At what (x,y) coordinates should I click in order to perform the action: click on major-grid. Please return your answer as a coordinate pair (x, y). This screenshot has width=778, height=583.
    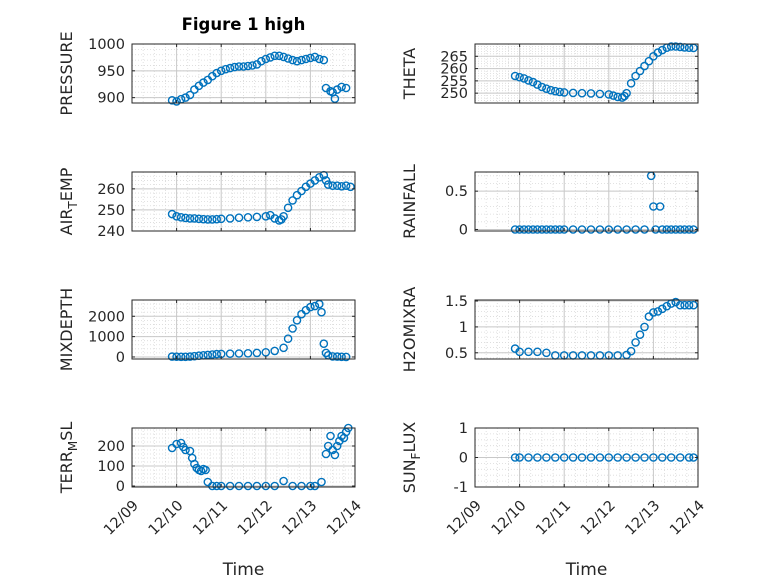
    Looking at the image, I should click on (586, 329).